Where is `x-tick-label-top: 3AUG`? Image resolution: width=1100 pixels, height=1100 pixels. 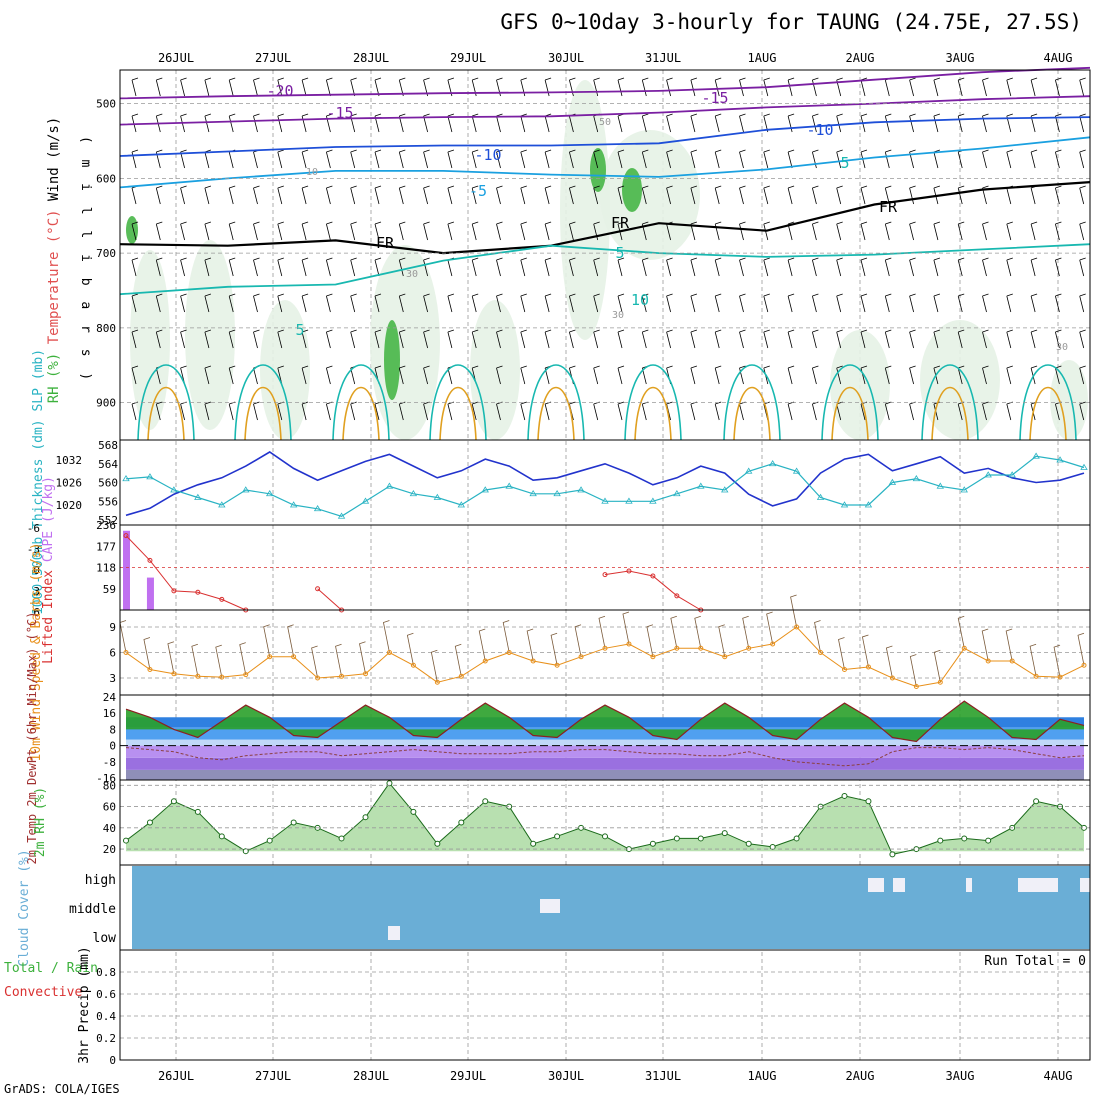
x-tick-label-top: 3AUG is located at coordinates (960, 58).